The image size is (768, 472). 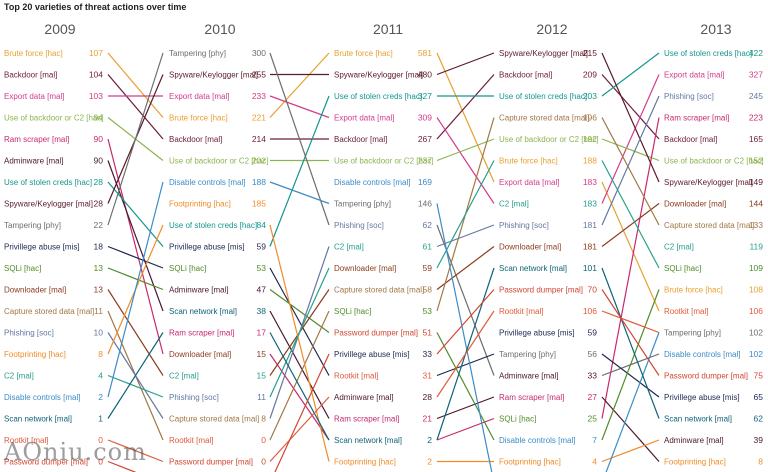 What do you see at coordinates (759, 440) in the screenshot?
I see `value-label: 39` at bounding box center [759, 440].